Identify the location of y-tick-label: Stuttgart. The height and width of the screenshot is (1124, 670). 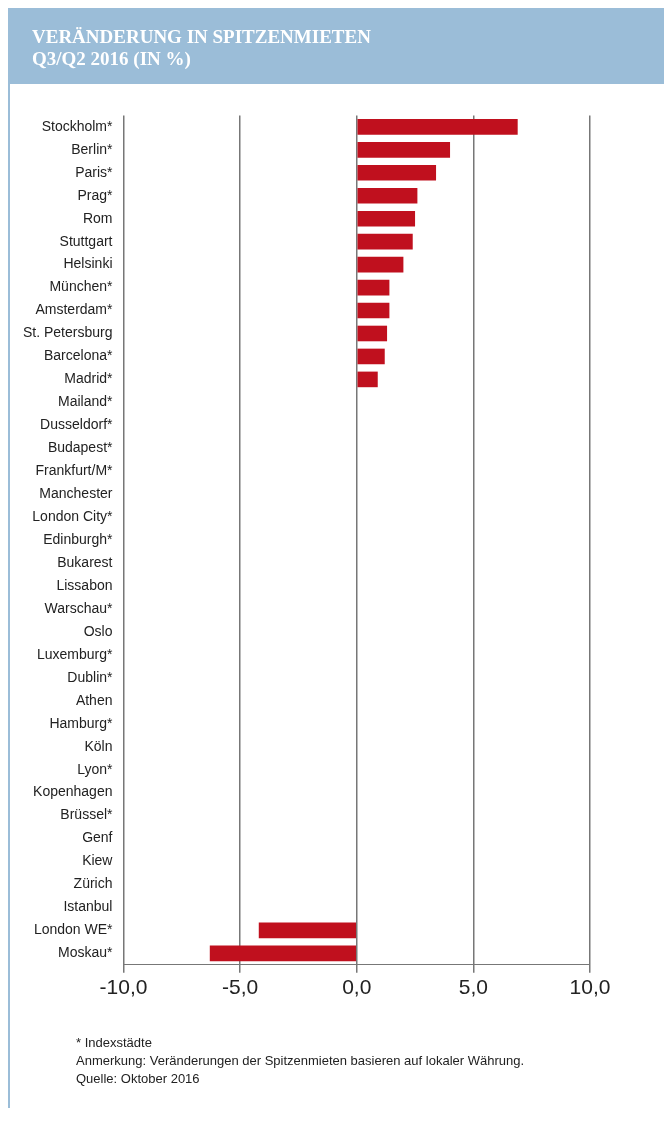
(86, 240).